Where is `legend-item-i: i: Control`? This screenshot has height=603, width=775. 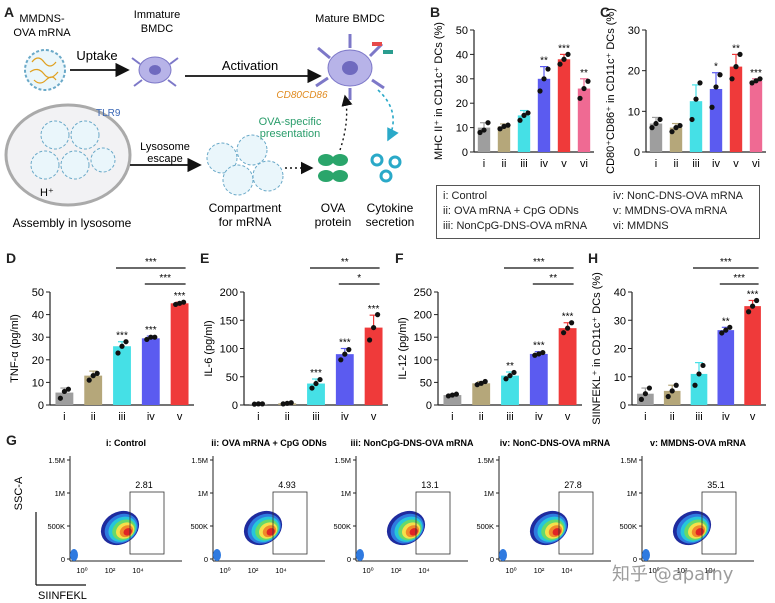
legend-item-i: i: Control is located at coordinates (465, 196).